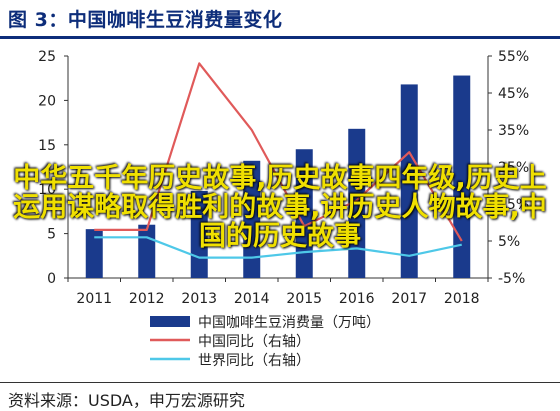  I want to click on left-axis-tick-label: 0, so click(51, 279).